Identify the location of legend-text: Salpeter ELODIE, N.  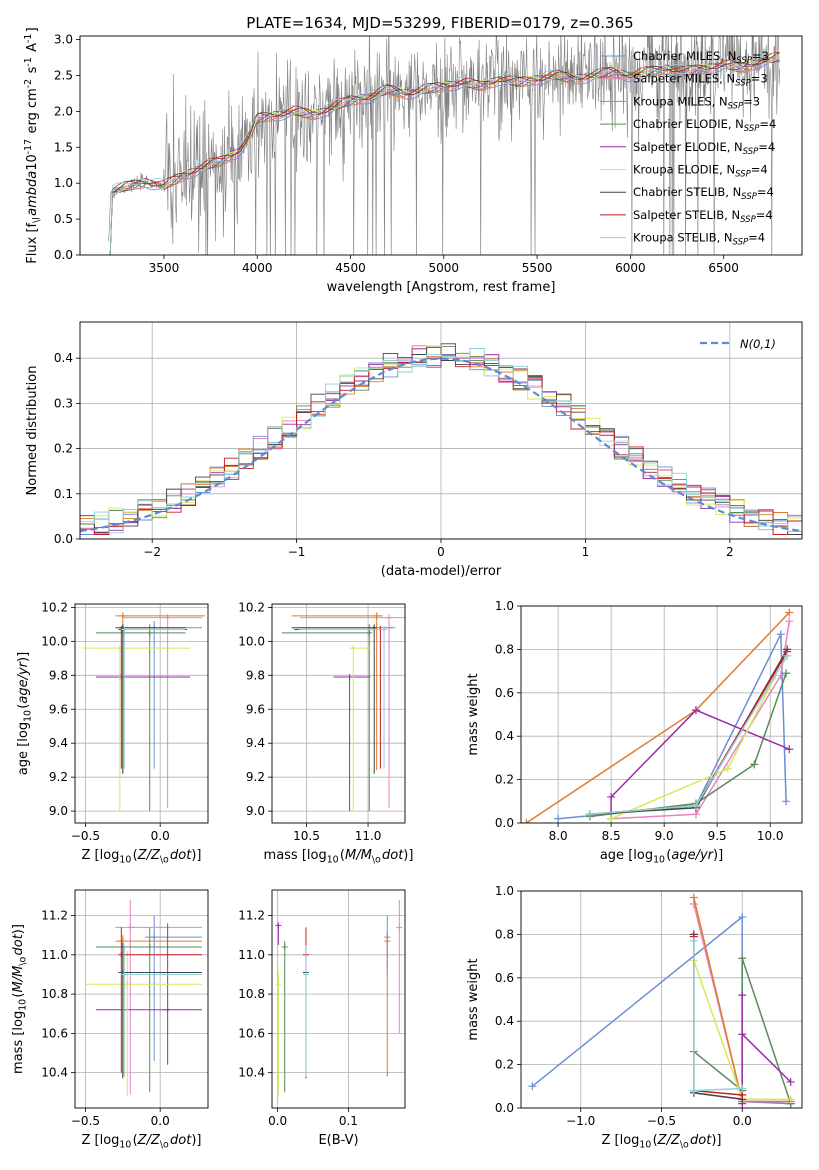
(688, 147).